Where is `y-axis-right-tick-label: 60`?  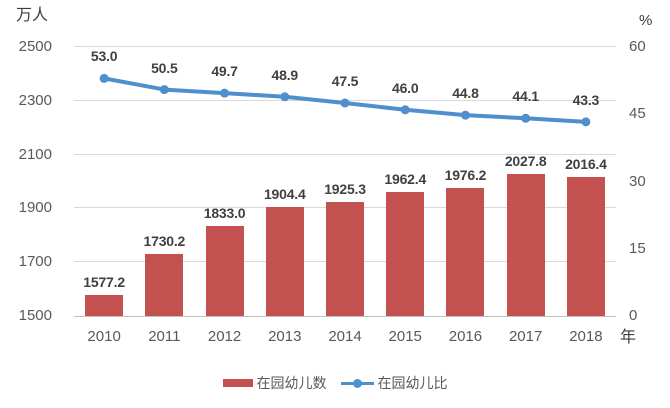 y-axis-right-tick-label: 60 is located at coordinates (637, 46).